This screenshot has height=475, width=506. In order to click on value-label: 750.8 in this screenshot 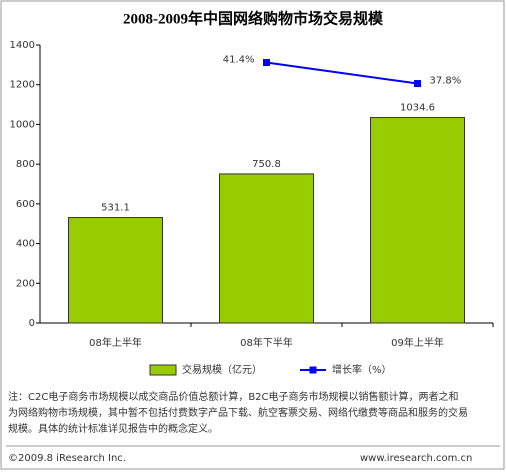, I will do `click(266, 164)`.